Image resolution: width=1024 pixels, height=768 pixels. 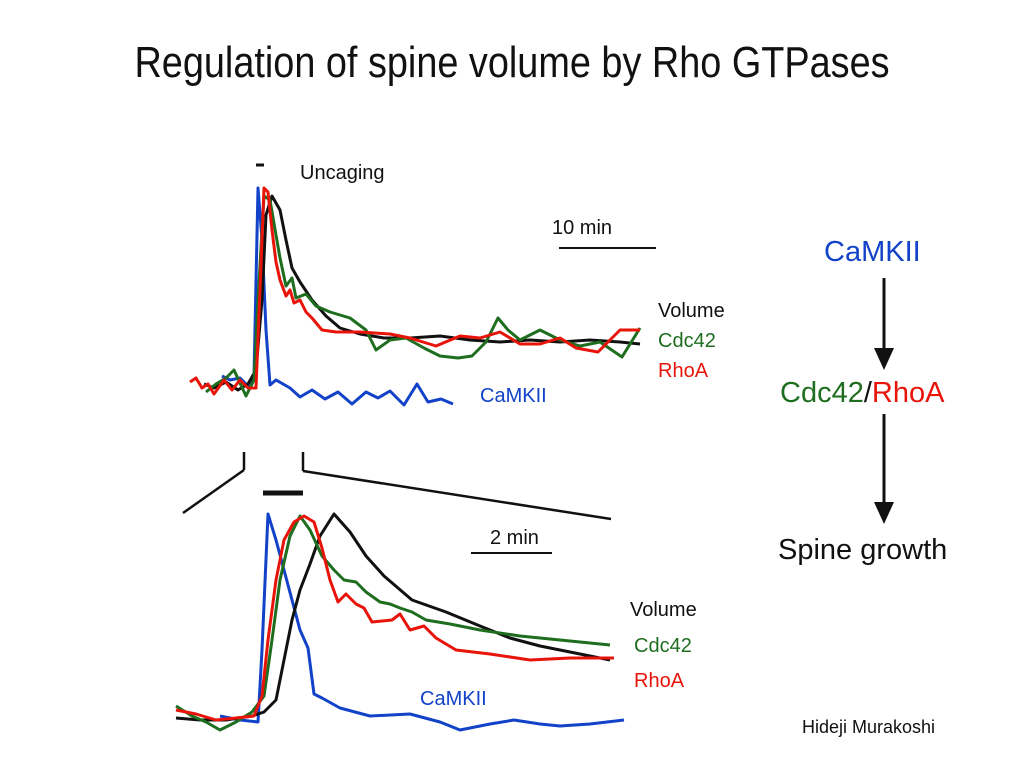 I want to click on bottom-trace-volume, so click(x=393, y=617).